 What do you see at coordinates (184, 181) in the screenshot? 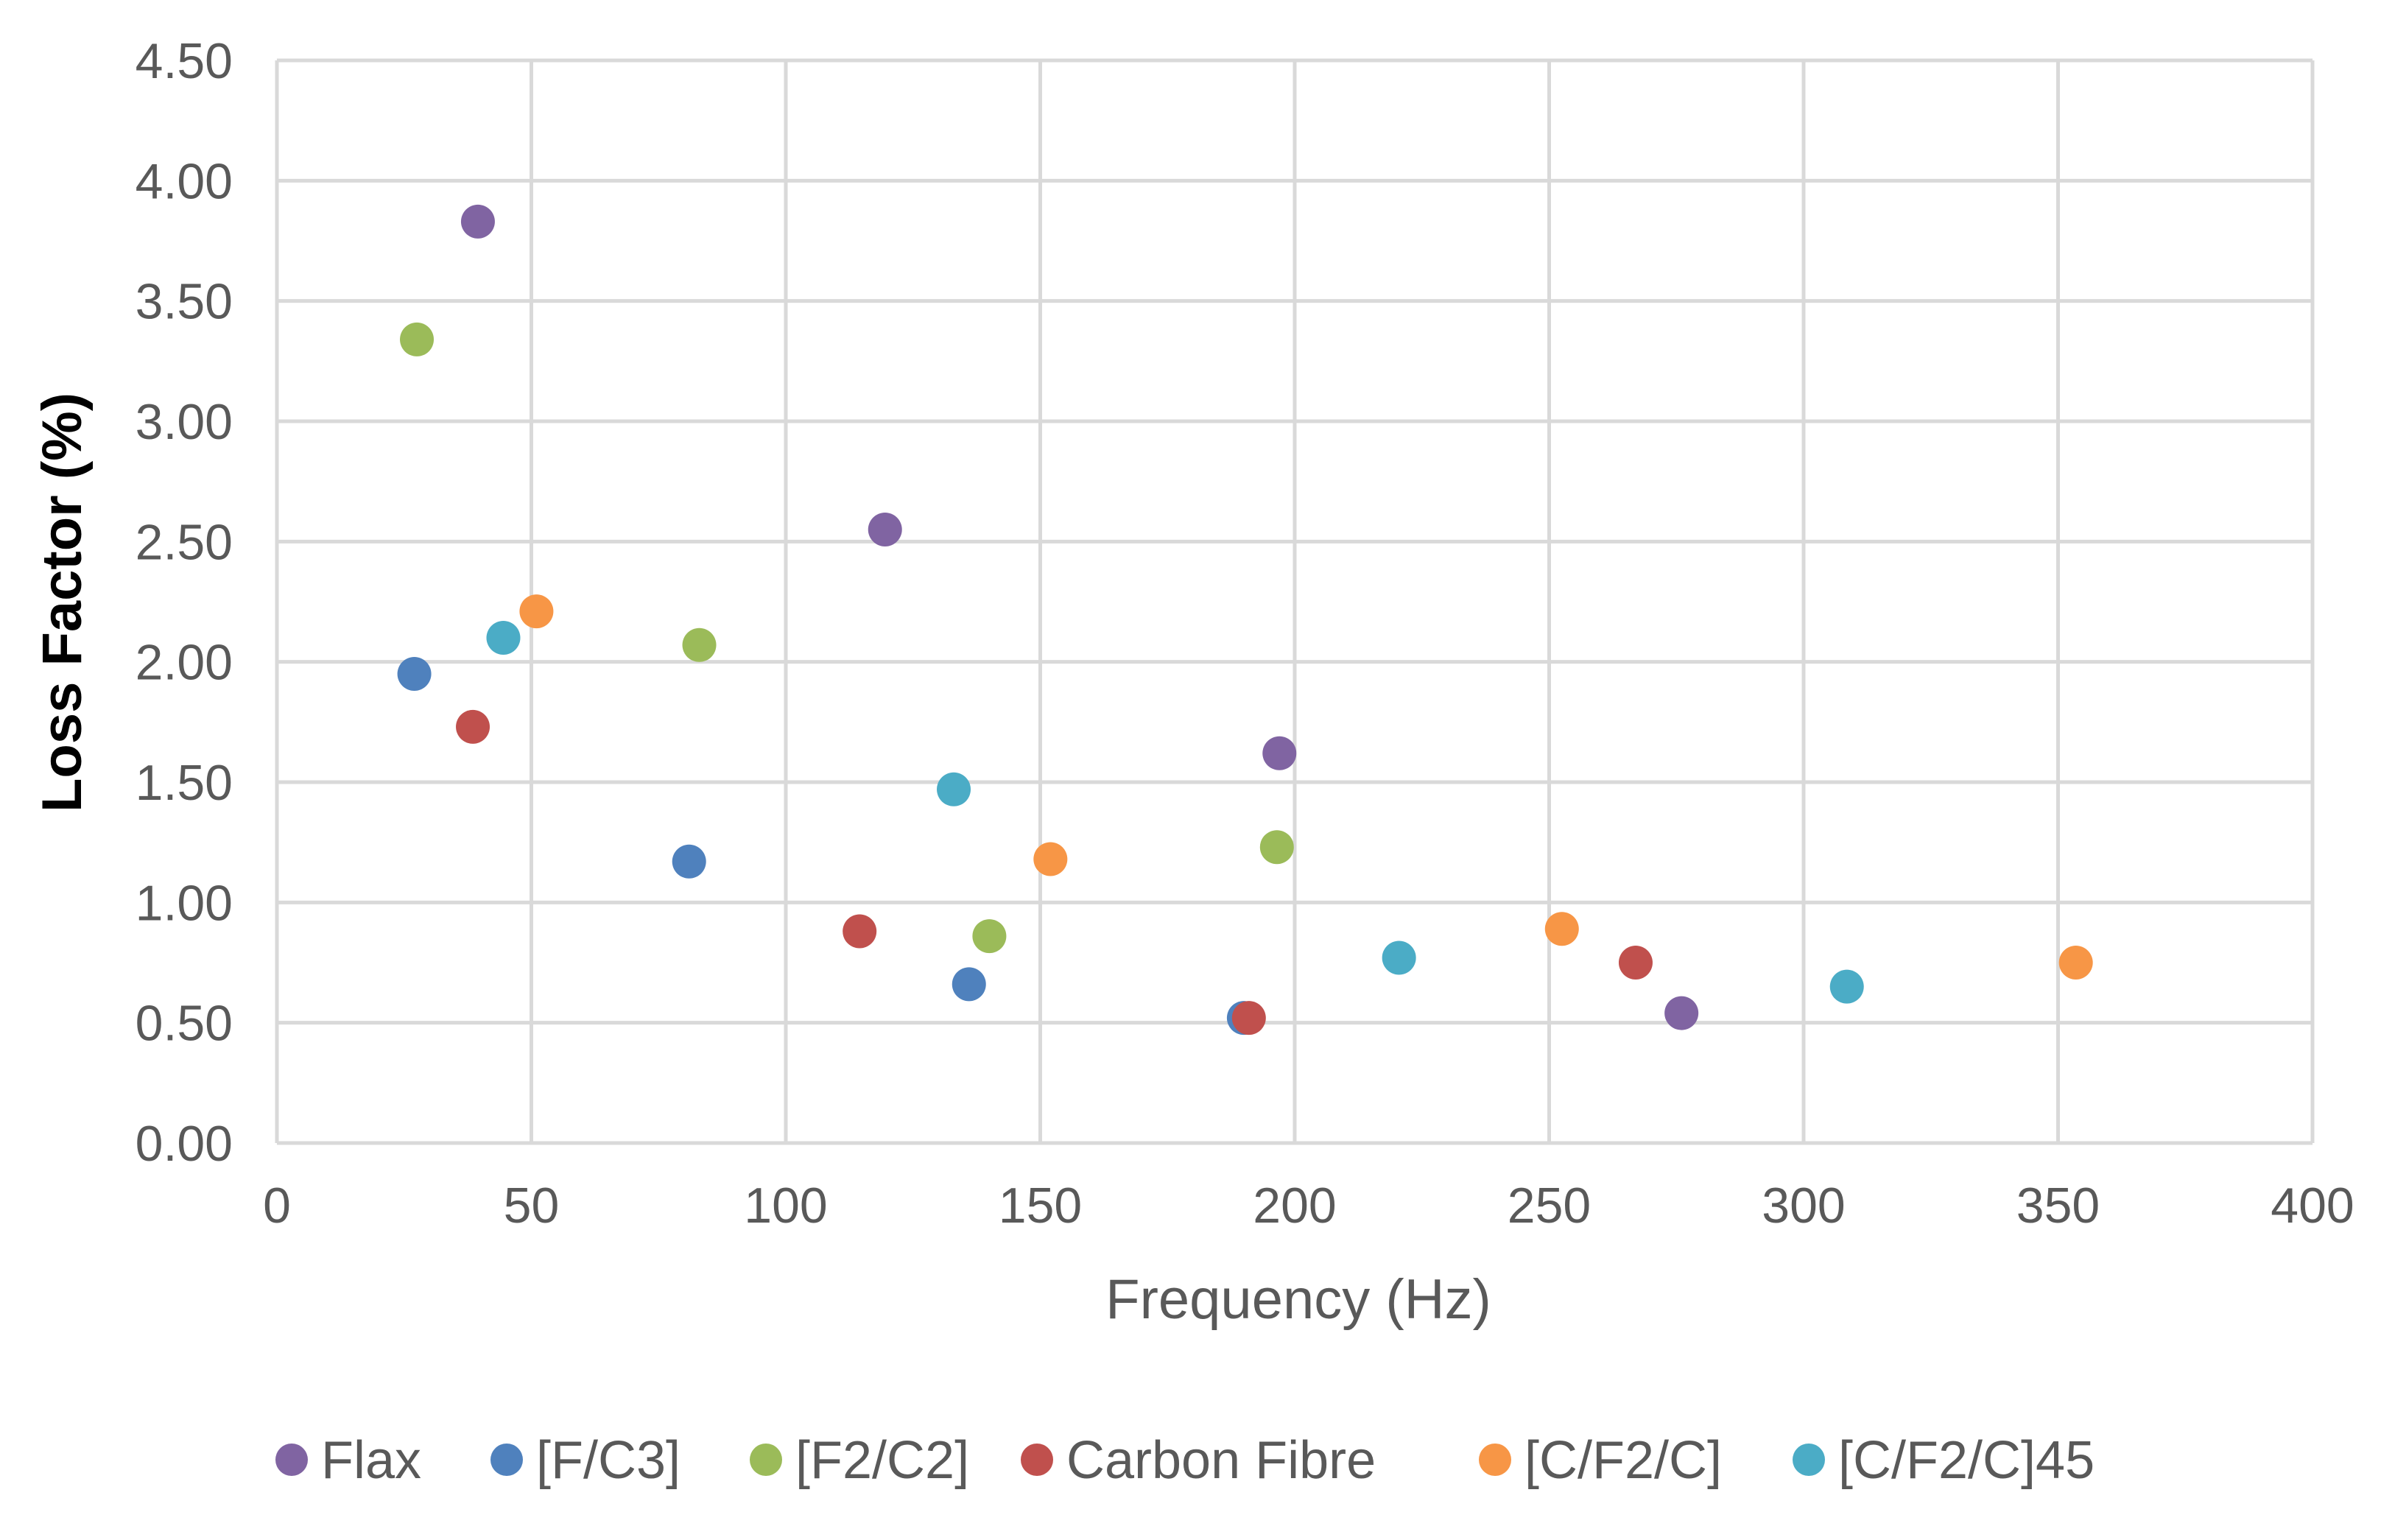
I see `y-tick-label: 4.00` at bounding box center [184, 181].